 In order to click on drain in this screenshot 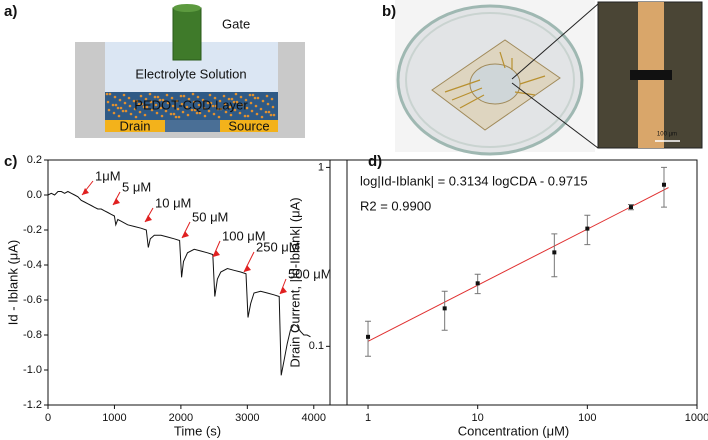, I will do `click(135, 126)`.